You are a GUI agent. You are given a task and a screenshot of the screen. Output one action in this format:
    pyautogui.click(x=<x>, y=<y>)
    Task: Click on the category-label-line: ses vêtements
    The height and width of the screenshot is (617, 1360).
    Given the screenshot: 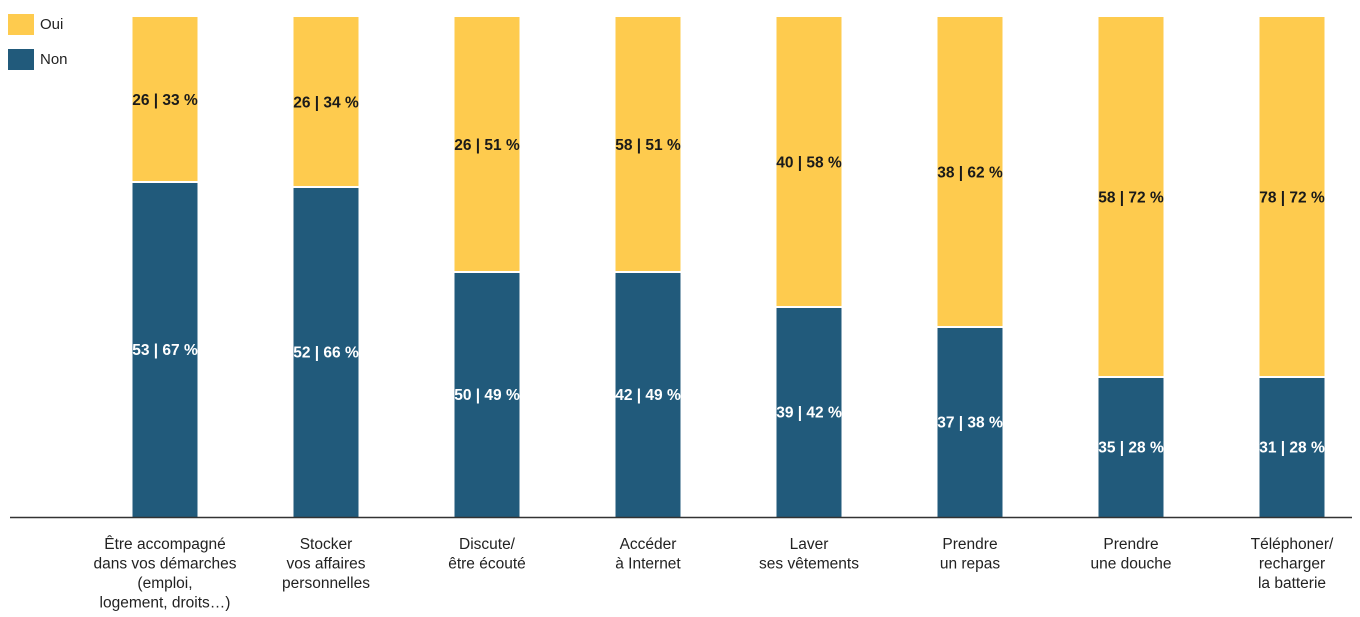 What is the action you would take?
    pyautogui.click(x=809, y=564)
    